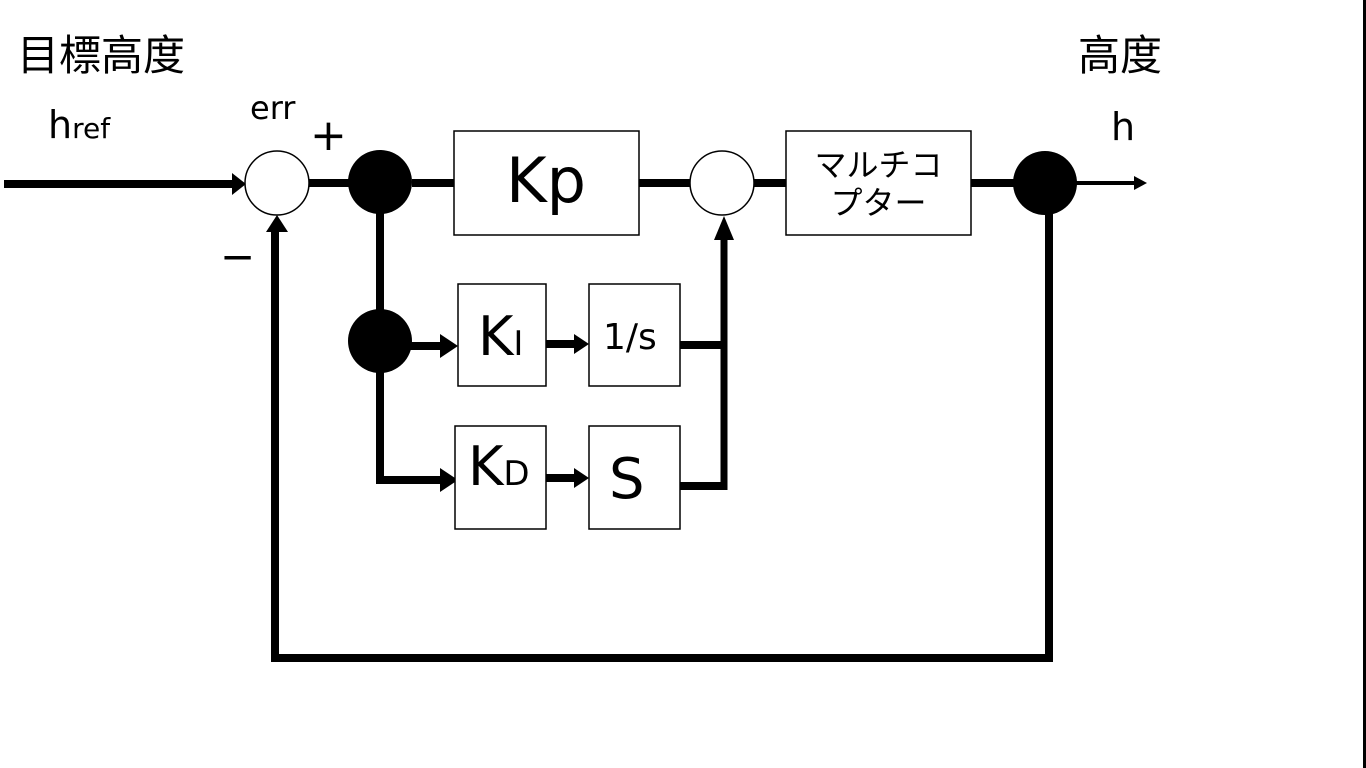 Image resolution: width=1366 pixels, height=768 pixels. I want to click on right-border, so click(1364, 384).